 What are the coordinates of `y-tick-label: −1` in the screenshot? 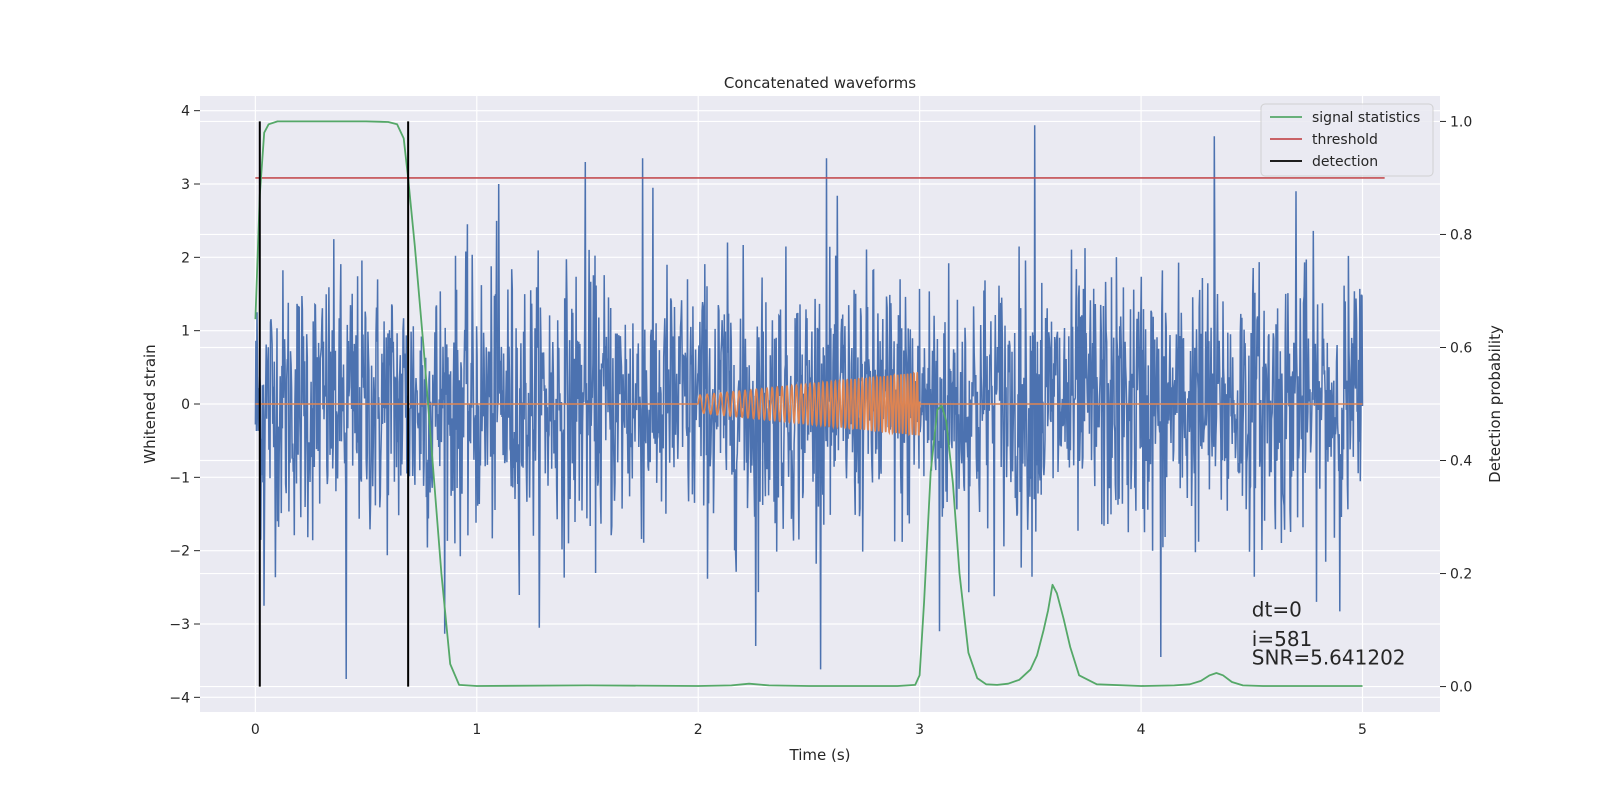 It's located at (179, 478).